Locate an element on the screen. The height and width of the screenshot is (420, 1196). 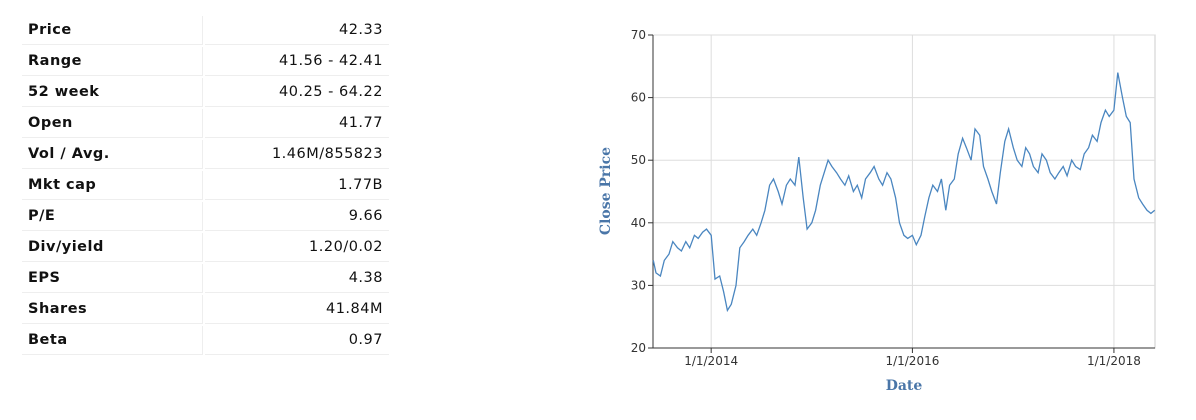
quote-row: Beta 0.97 is located at coordinates (205, 340).